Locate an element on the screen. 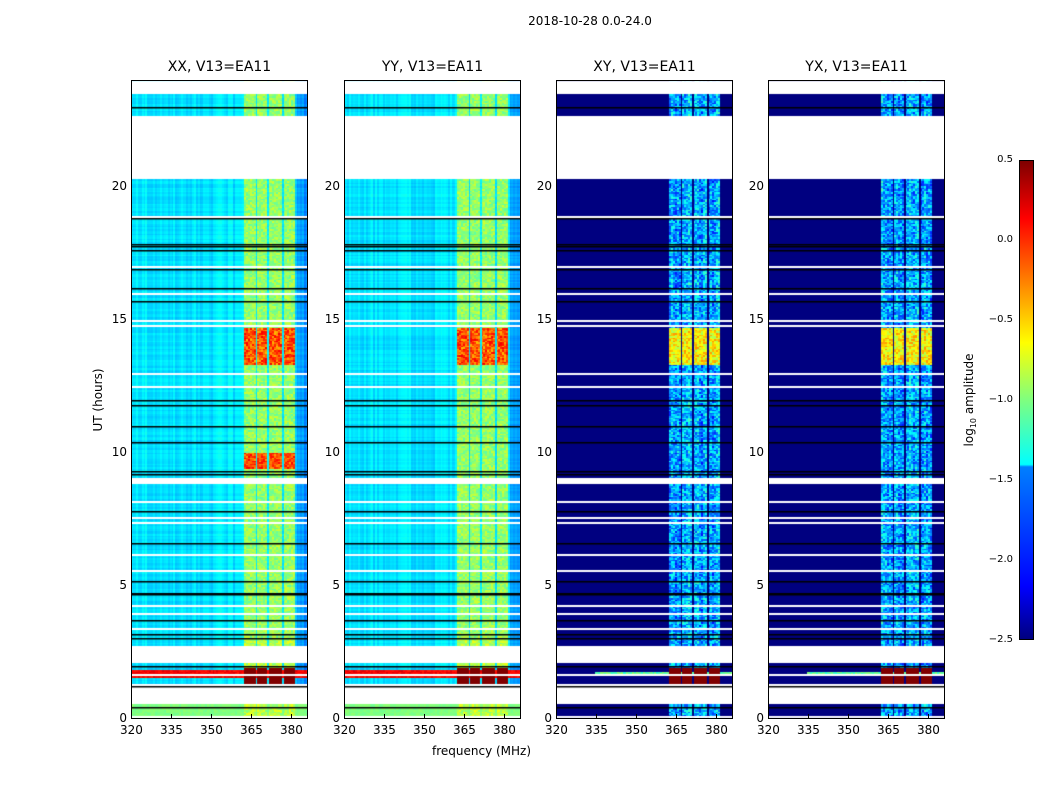 Image resolution: width=1050 pixels, height=800 pixels. colorbar-tick-label: 0.5 is located at coordinates (1005, 159).